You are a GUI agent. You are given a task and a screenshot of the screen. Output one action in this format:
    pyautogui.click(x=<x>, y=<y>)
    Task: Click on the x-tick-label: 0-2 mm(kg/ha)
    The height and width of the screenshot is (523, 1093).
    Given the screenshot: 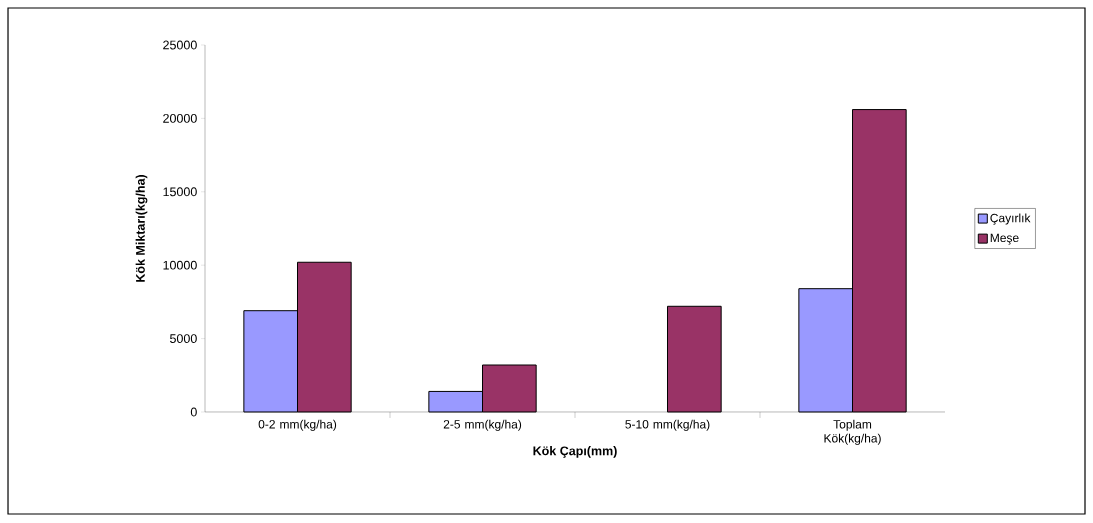 What is the action you would take?
    pyautogui.click(x=297, y=425)
    